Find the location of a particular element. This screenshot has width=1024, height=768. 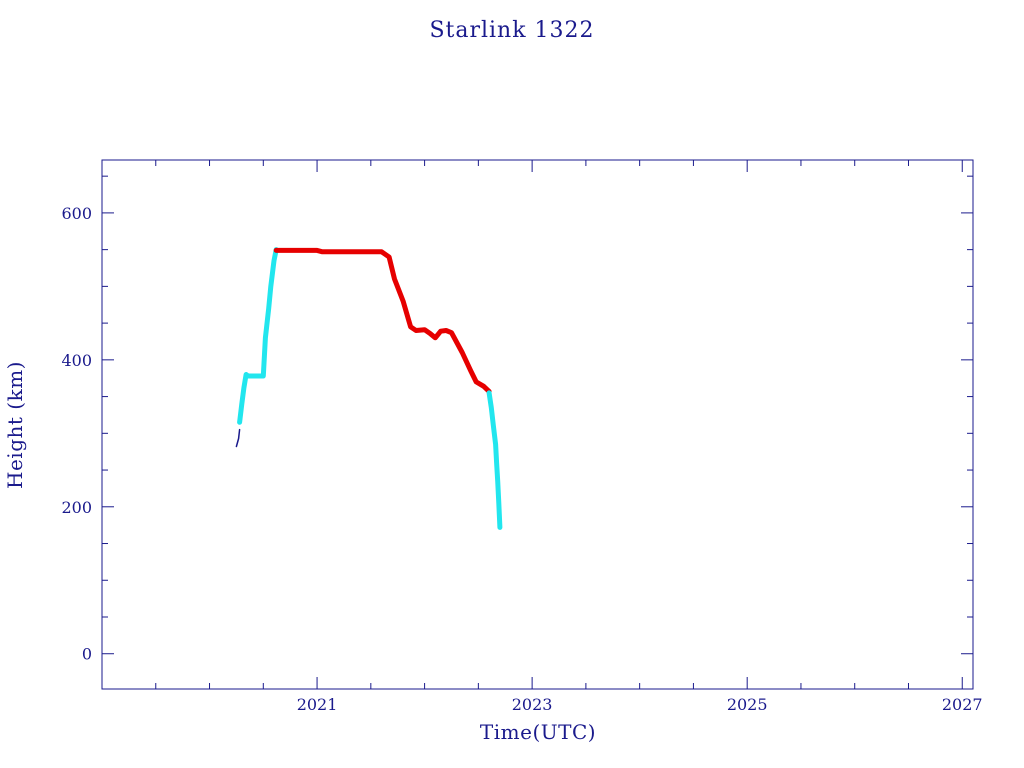

chart-title: Starlink 1322 is located at coordinates (511, 30).